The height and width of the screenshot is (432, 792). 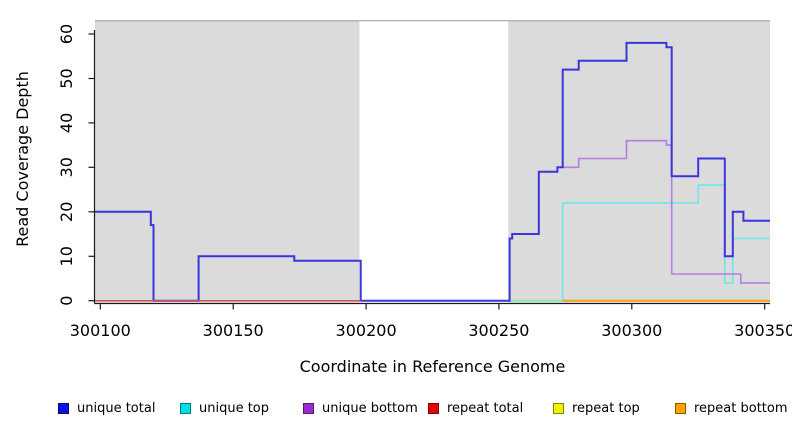 What do you see at coordinates (66, 34) in the screenshot?
I see `y-tick-label: 60` at bounding box center [66, 34].